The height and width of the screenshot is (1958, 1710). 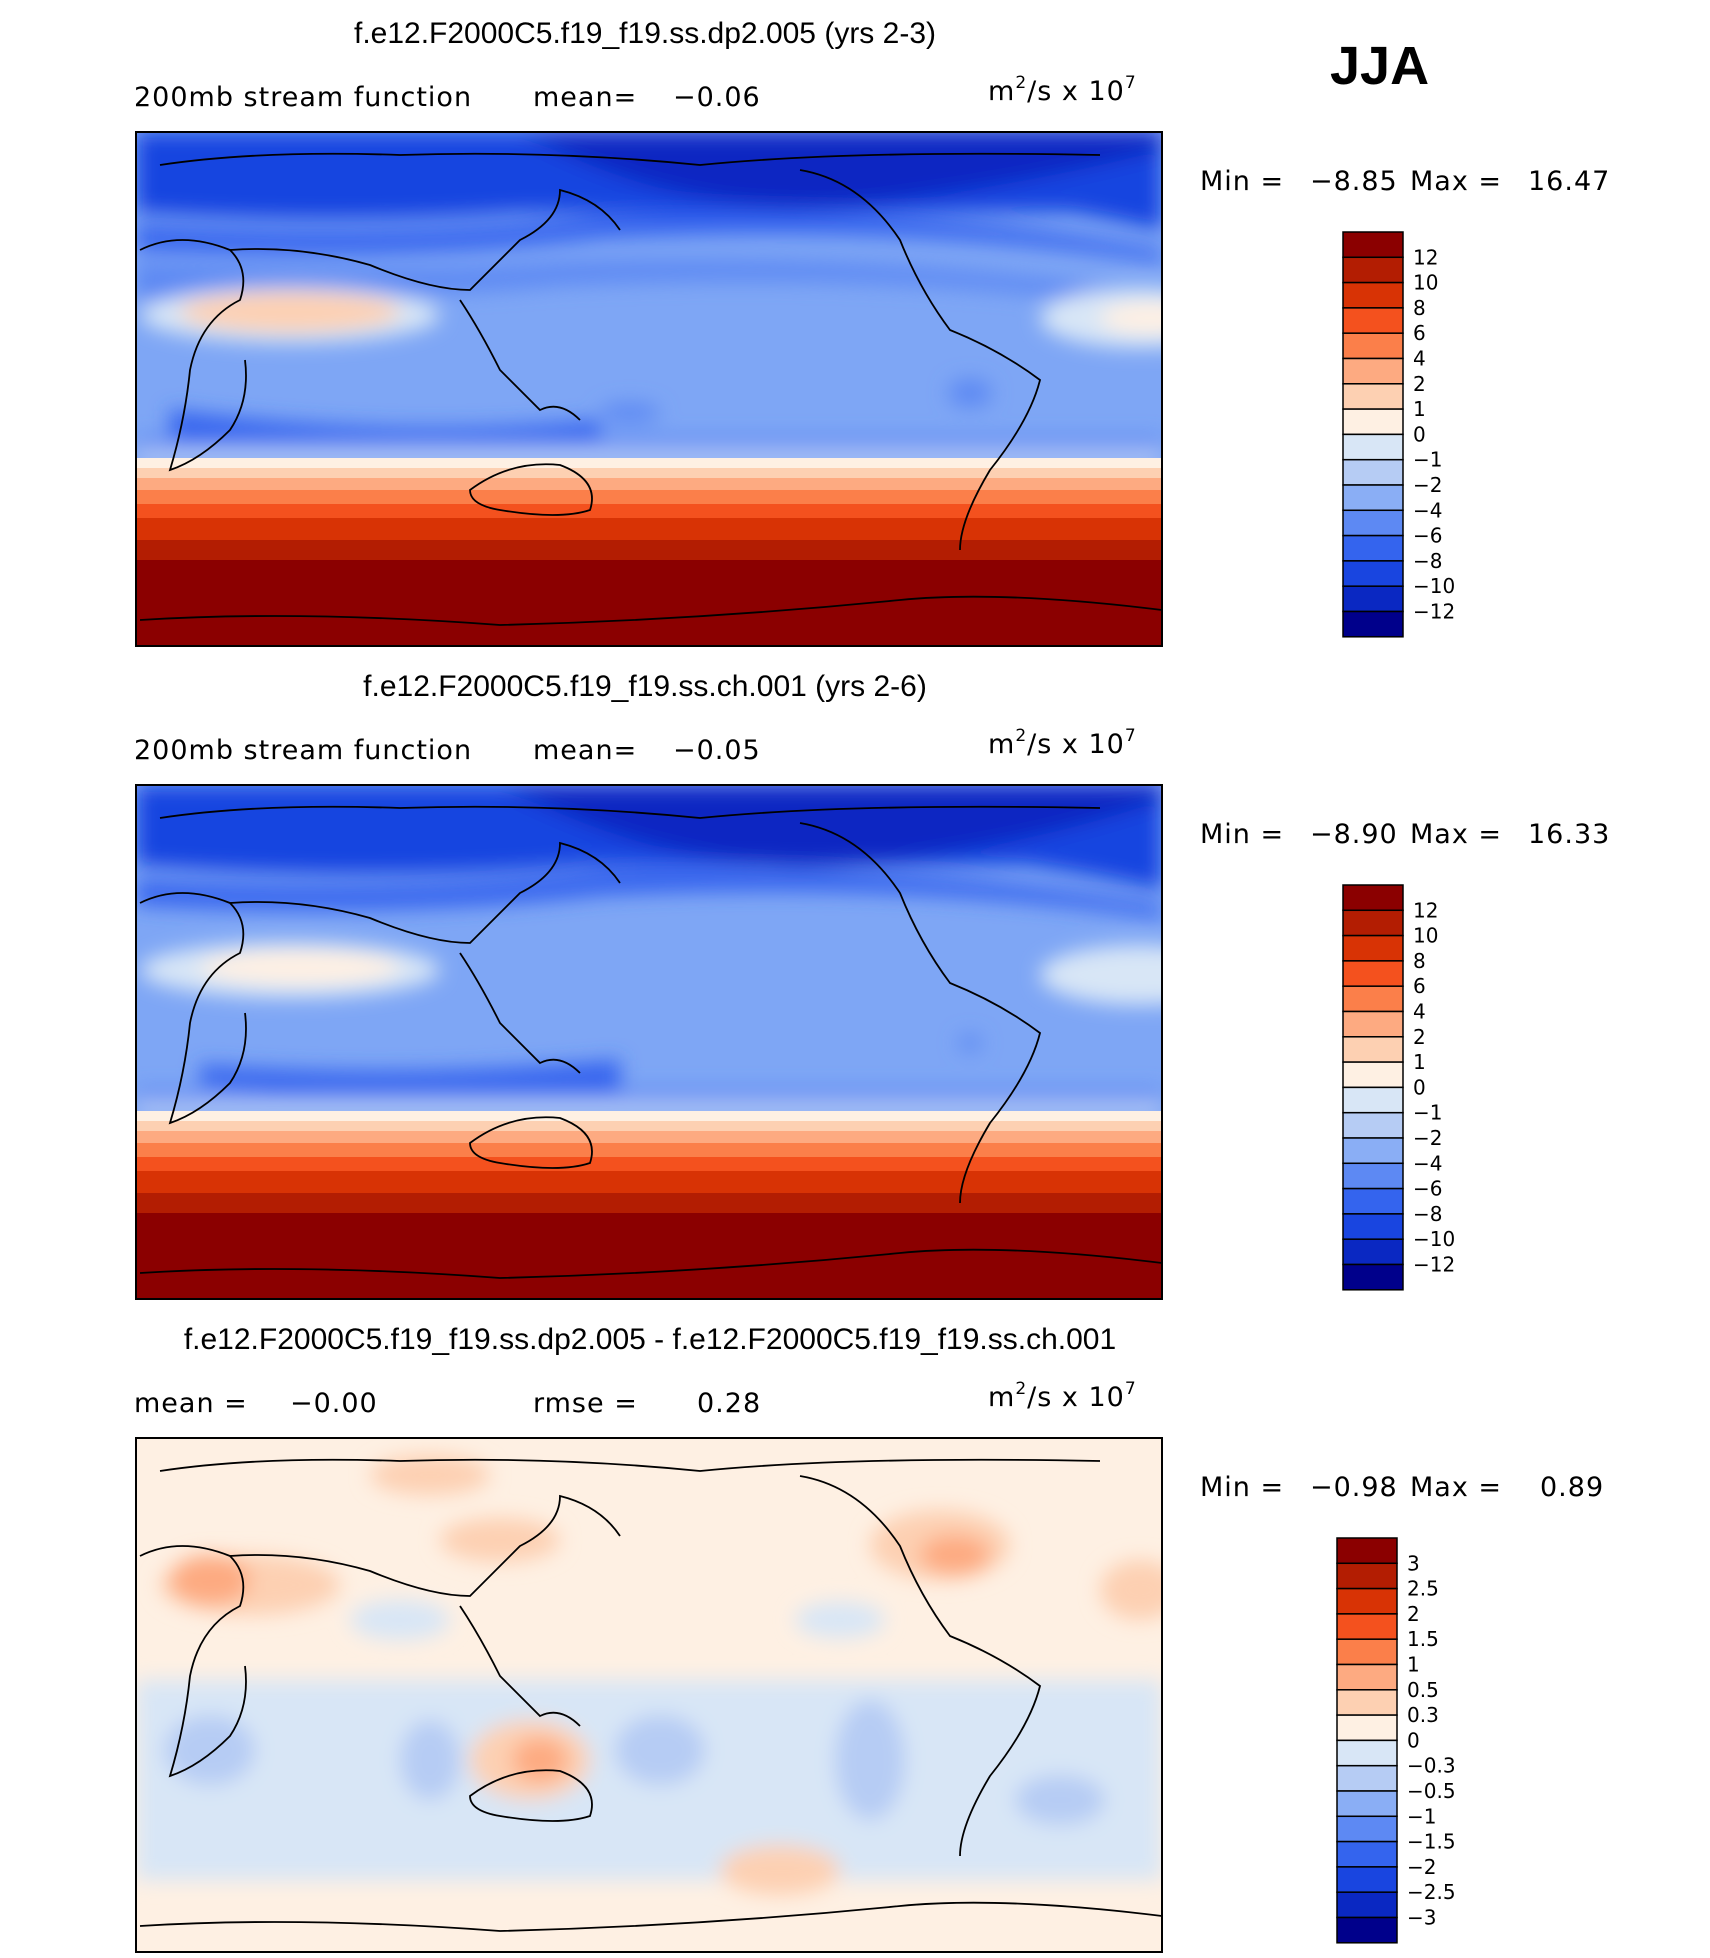 What do you see at coordinates (729, 1403) in the screenshot?
I see `rmse-value: 0.28` at bounding box center [729, 1403].